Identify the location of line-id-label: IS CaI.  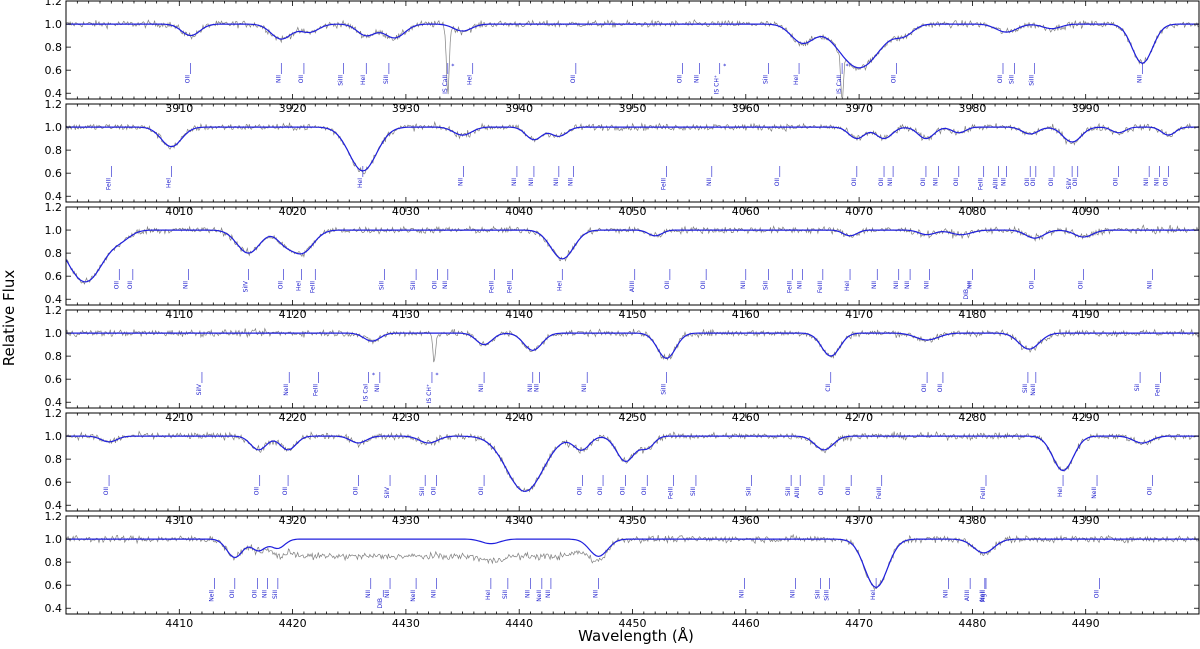
(366, 392).